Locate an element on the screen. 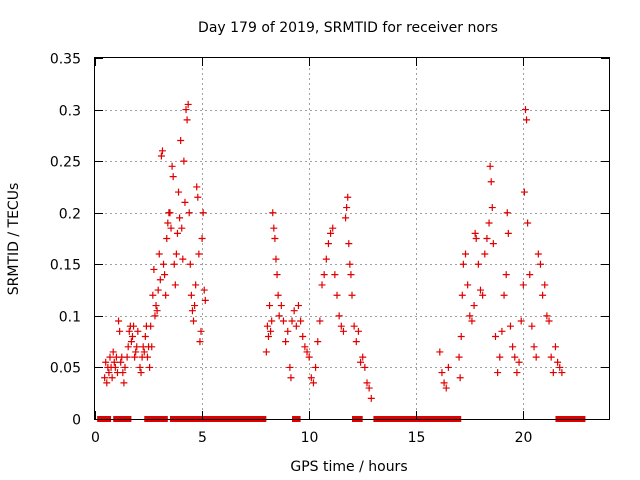 This screenshot has width=640, height=480. y-tick-label: 0.1 is located at coordinates (70, 318).